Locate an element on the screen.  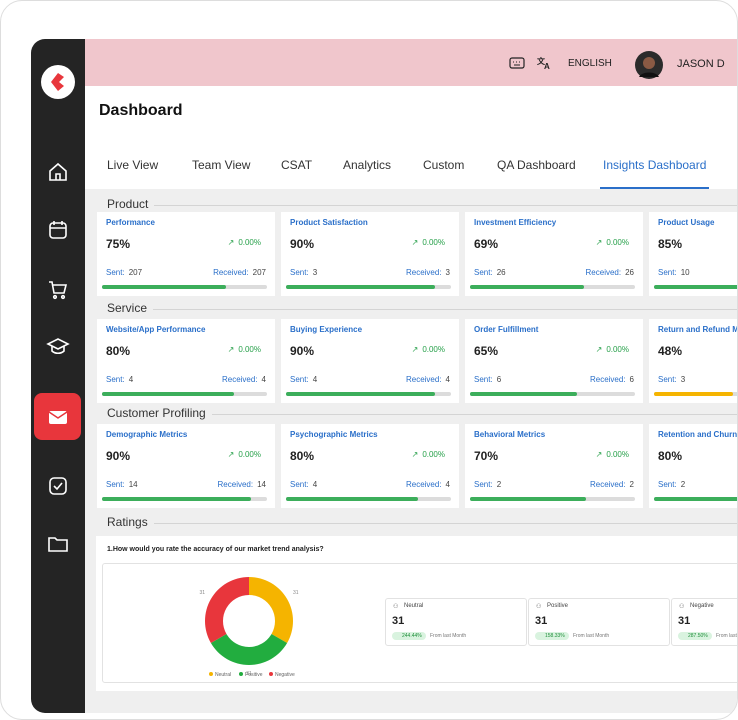
section-title: Customer Profiling is located at coordinates (159, 413).